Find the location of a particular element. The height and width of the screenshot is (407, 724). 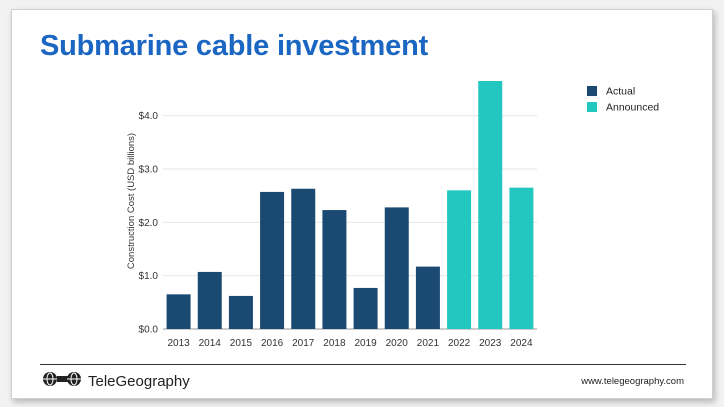

website-url: www.telegeography.com is located at coordinates (632, 381).